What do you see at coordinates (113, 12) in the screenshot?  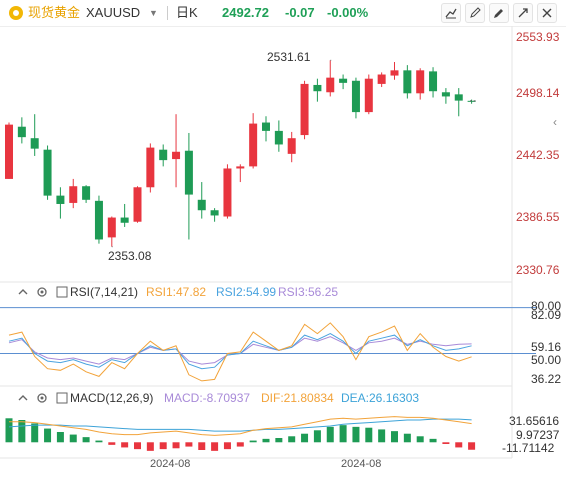 I see `symbol-code: XAUUSD` at bounding box center [113, 12].